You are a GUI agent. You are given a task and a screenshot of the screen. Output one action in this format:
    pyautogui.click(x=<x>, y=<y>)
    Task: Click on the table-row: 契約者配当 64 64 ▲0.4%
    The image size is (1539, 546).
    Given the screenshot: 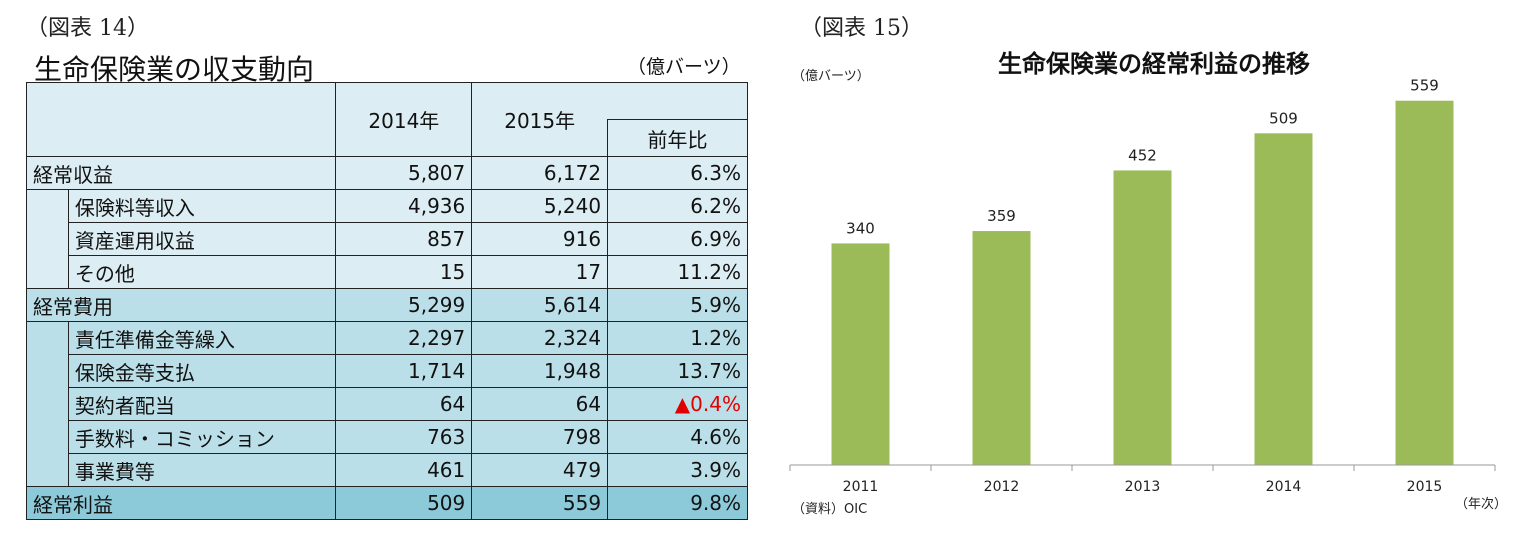 What is the action you would take?
    pyautogui.click(x=387, y=404)
    